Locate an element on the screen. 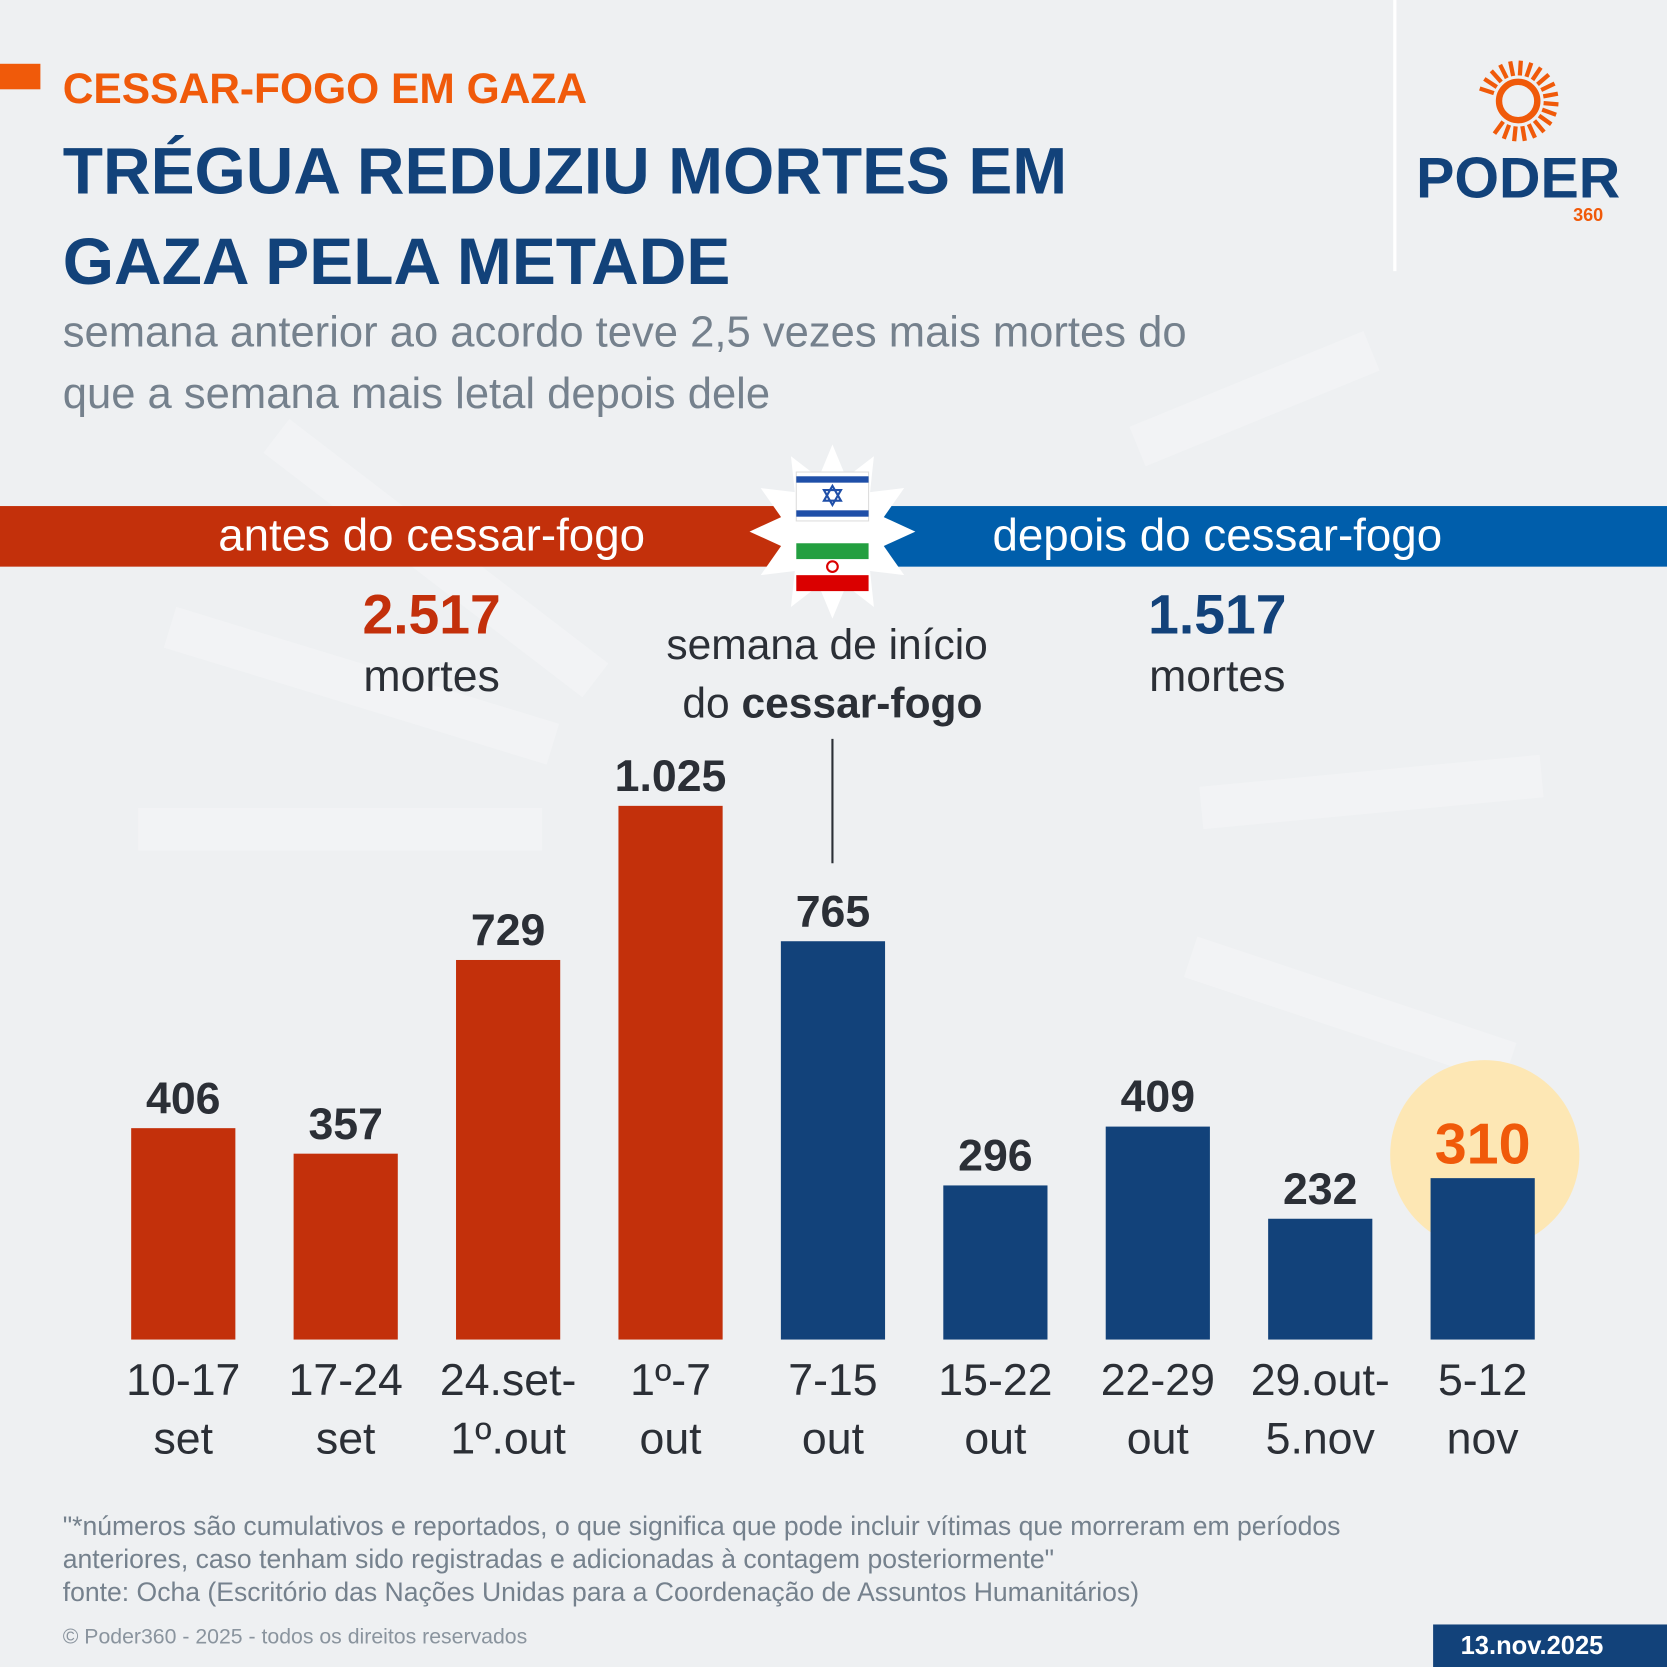  kicker-mark is located at coordinates (20, 76).